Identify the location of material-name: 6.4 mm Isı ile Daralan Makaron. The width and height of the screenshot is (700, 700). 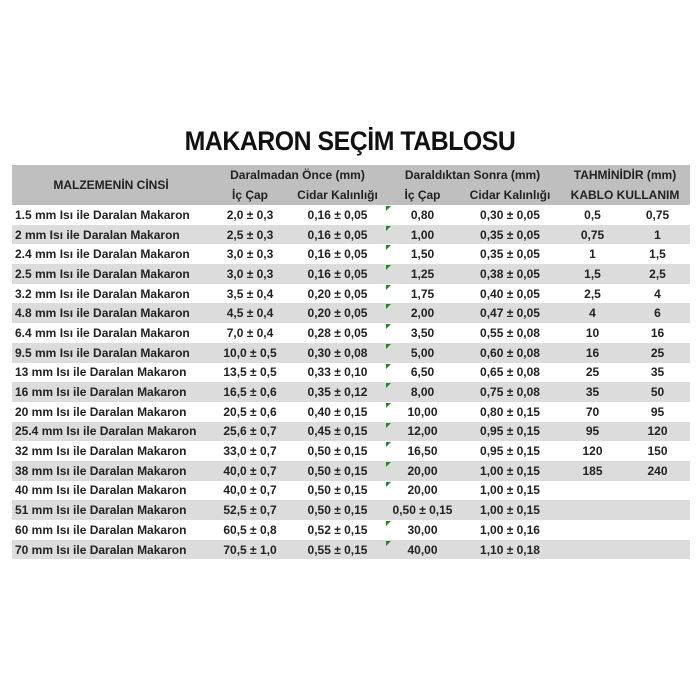
(111, 333).